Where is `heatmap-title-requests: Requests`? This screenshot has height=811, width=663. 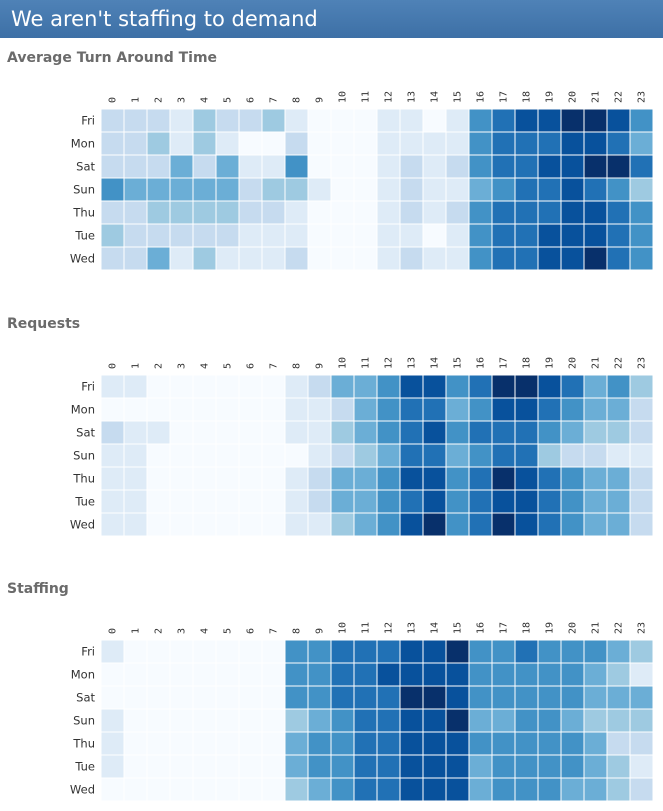
heatmap-title-requests: Requests is located at coordinates (44, 324).